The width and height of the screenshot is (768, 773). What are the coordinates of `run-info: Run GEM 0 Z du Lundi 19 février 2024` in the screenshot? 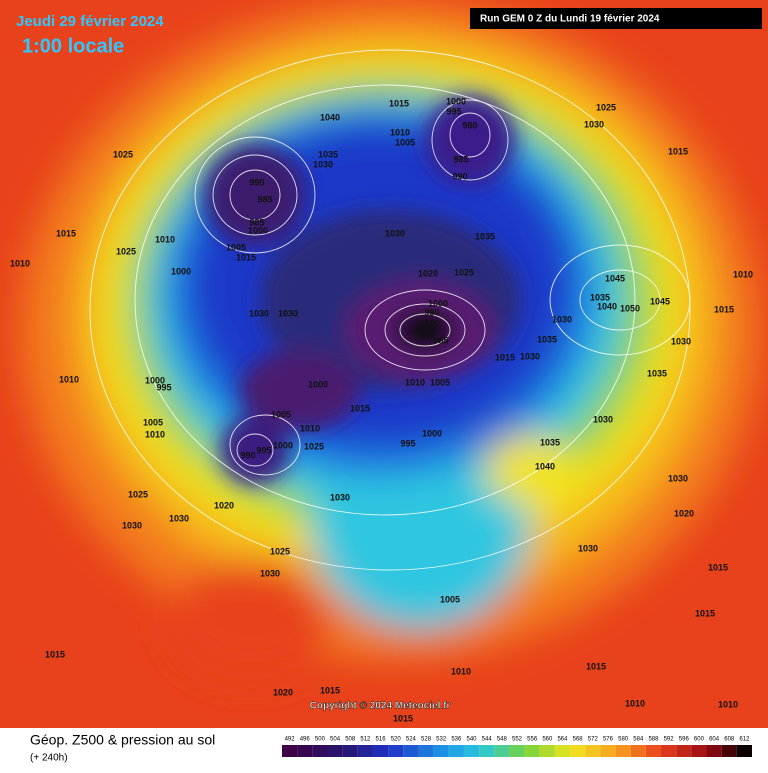 It's located at (570, 19).